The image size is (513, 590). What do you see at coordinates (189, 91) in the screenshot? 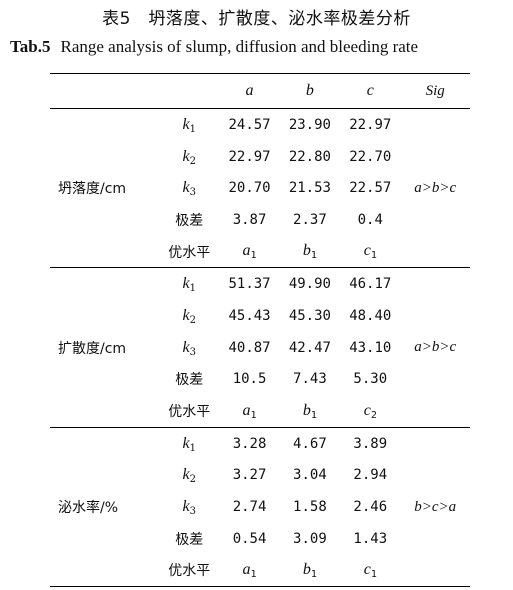
I see `header-empty-stat` at bounding box center [189, 91].